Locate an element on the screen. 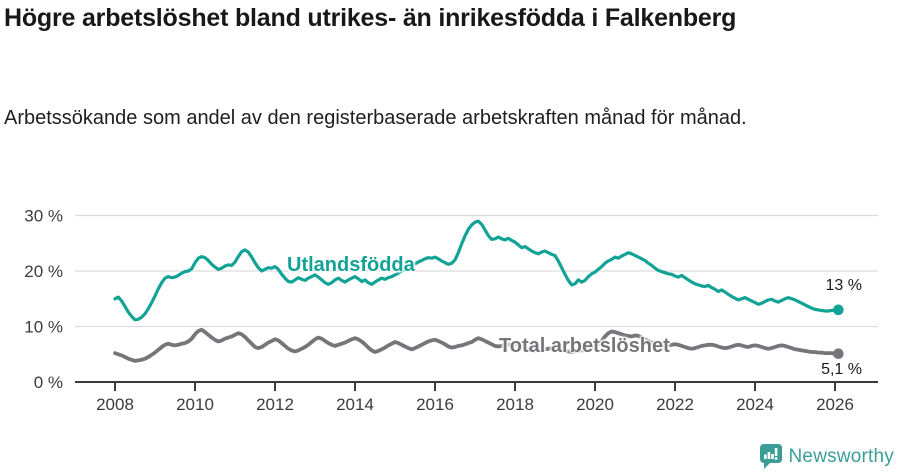 Image resolution: width=900 pixels, height=474 pixels. x-axis-label: 2008 is located at coordinates (115, 404).